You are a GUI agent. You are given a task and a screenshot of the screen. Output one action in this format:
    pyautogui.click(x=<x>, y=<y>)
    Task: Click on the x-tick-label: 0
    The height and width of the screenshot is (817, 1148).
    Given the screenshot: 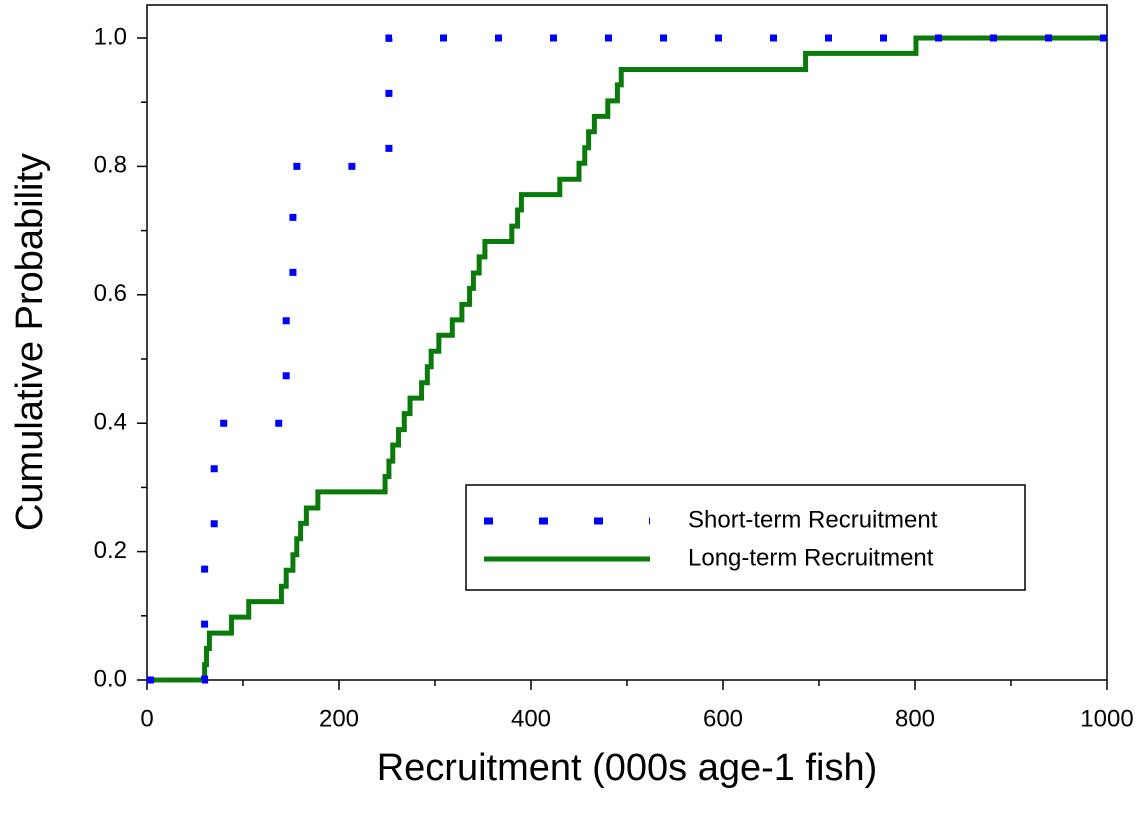 What is the action you would take?
    pyautogui.click(x=146, y=718)
    